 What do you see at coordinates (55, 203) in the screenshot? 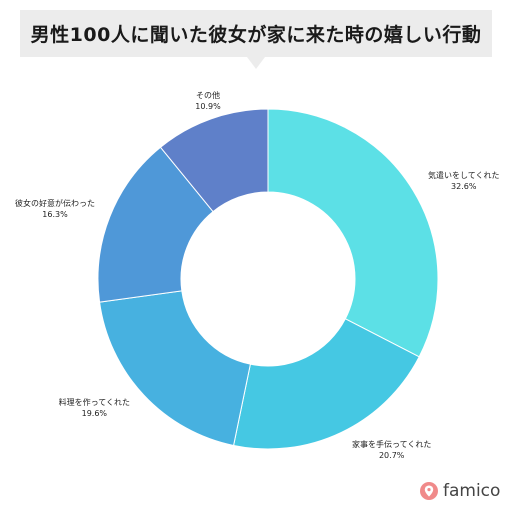
I see `slice-label-3-category: 彼女の好意が伝わった` at bounding box center [55, 203].